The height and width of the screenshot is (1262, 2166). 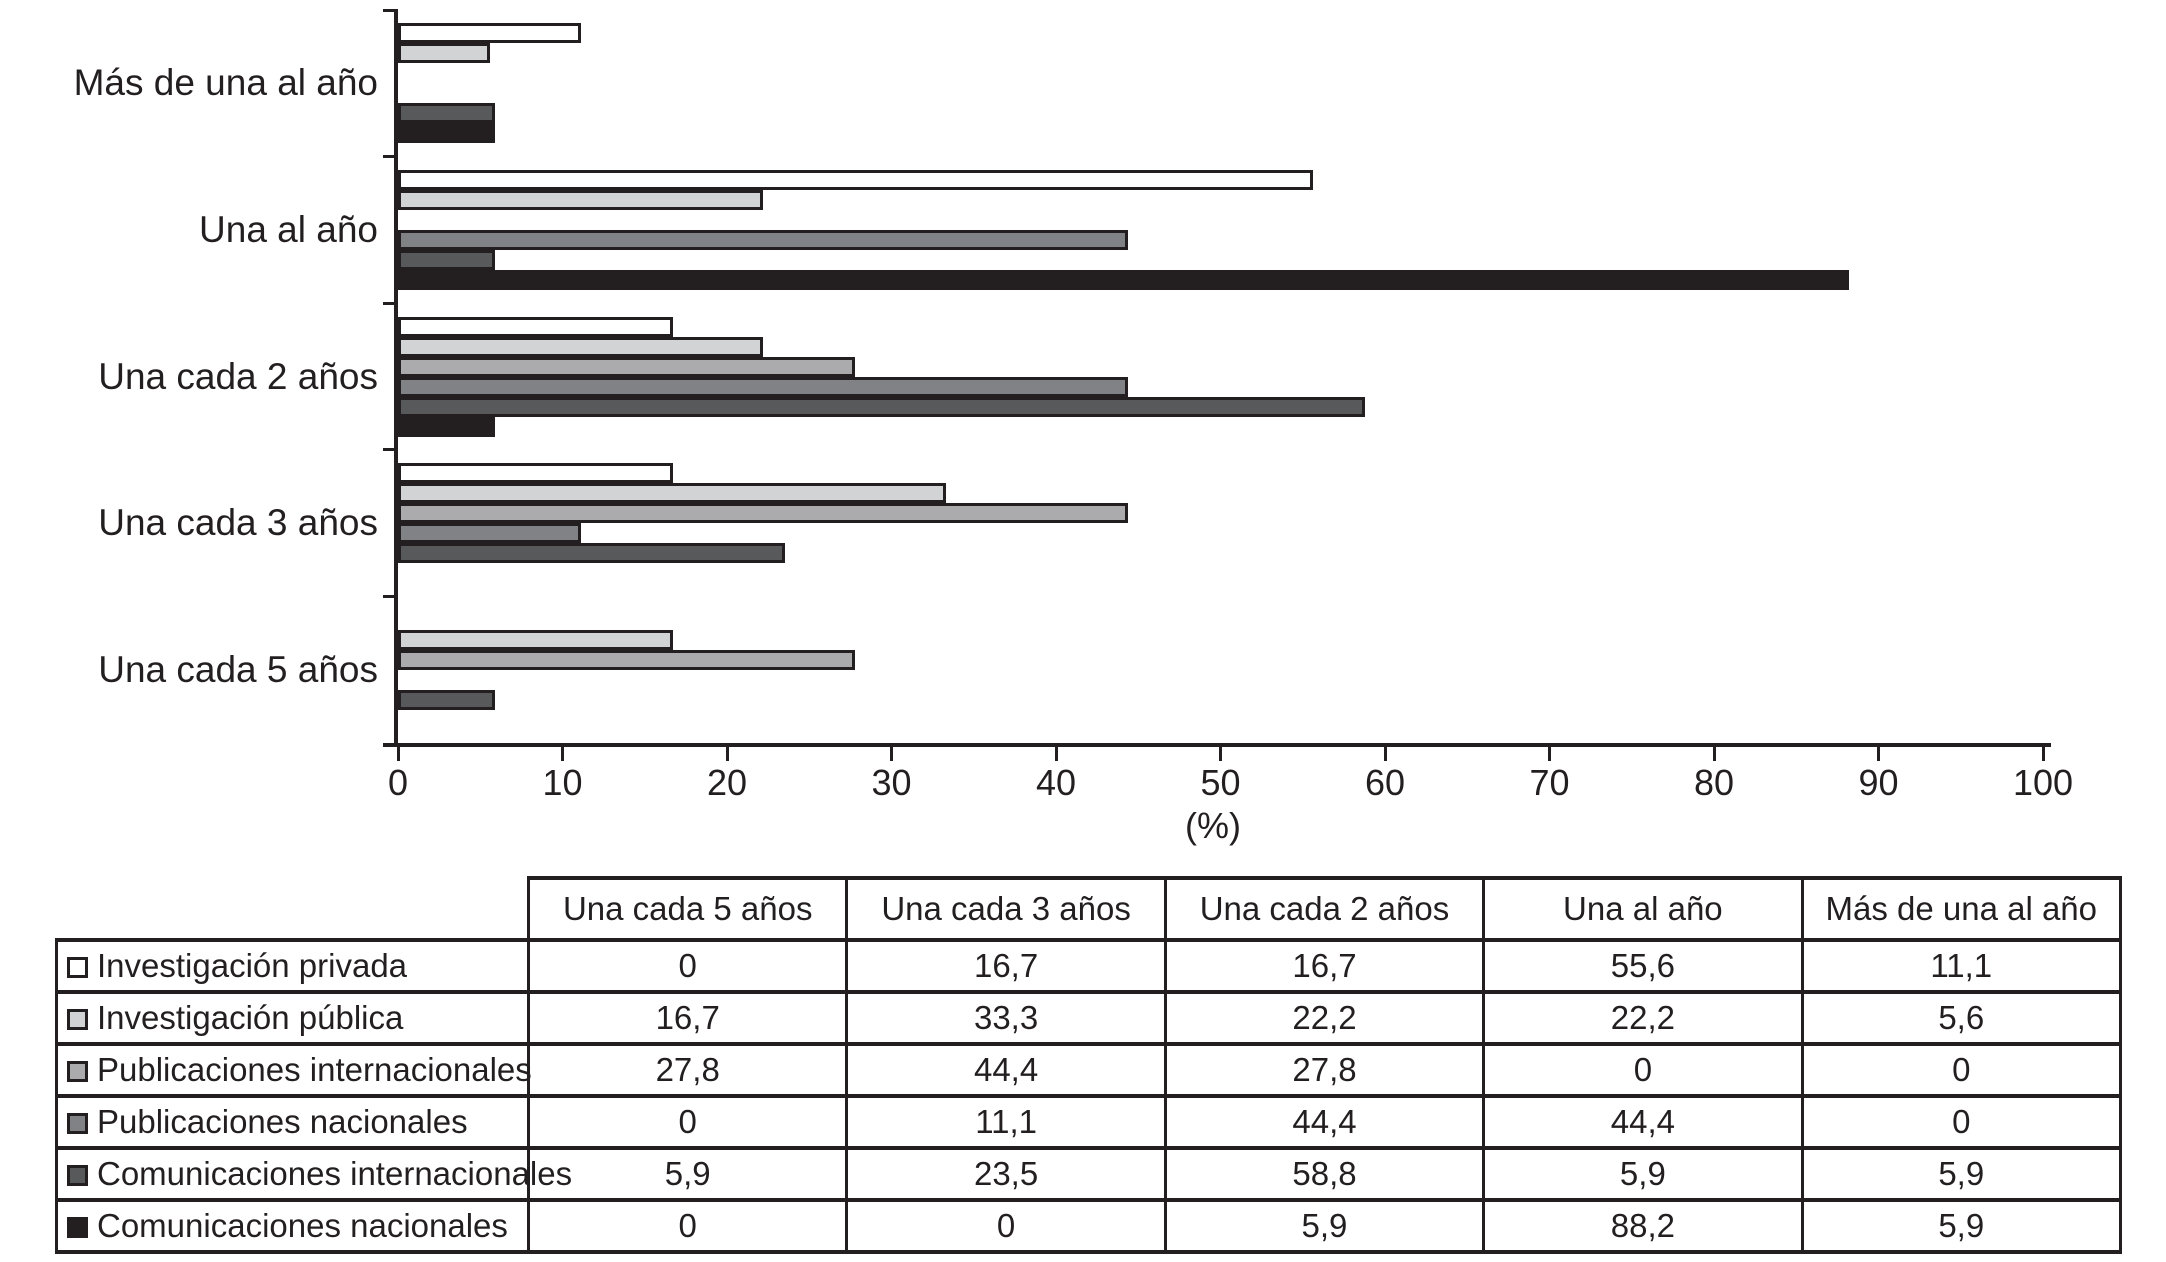 I want to click on value-cell: 23,5, so click(x=1006, y=1174).